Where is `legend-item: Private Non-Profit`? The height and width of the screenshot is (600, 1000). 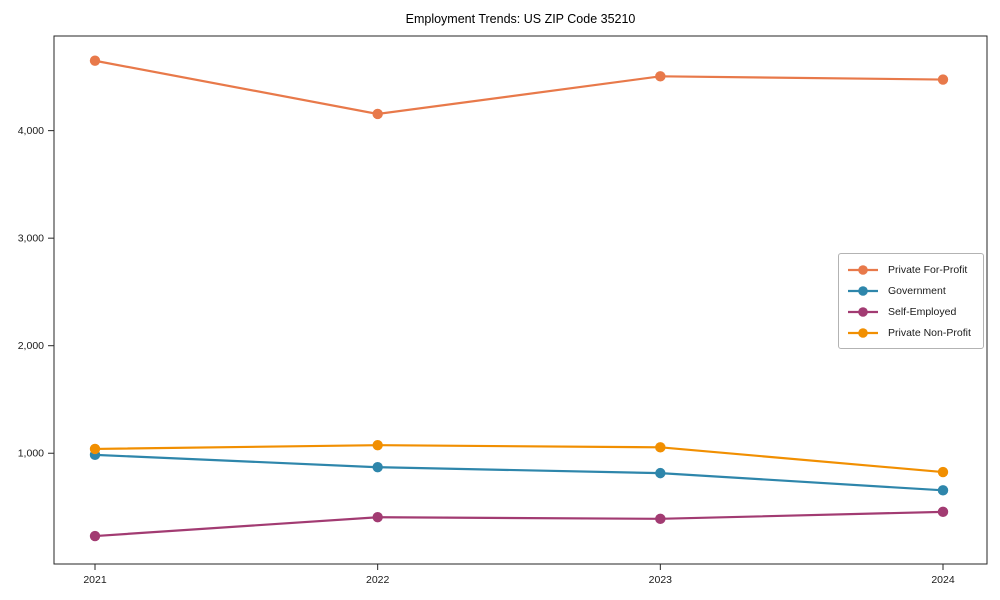 legend-item: Private Non-Profit is located at coordinates (911, 332).